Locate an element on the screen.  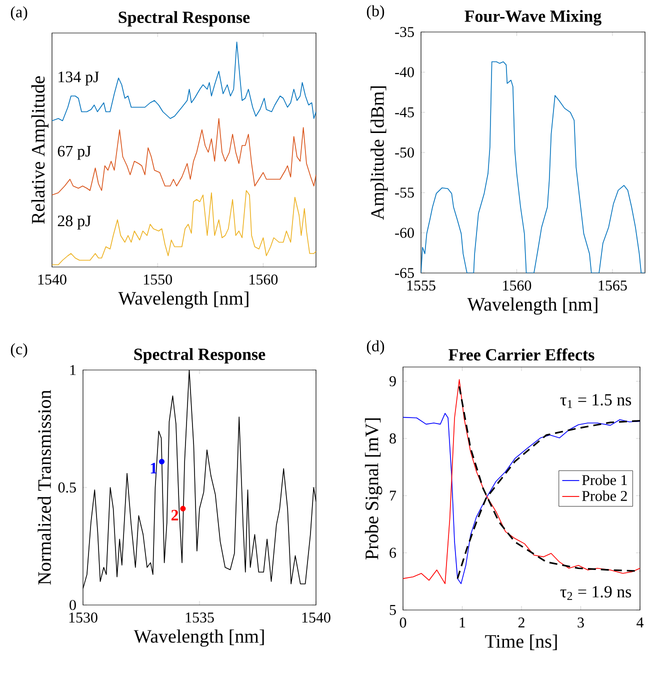
series-label: 28 pJ is located at coordinates (74, 223).